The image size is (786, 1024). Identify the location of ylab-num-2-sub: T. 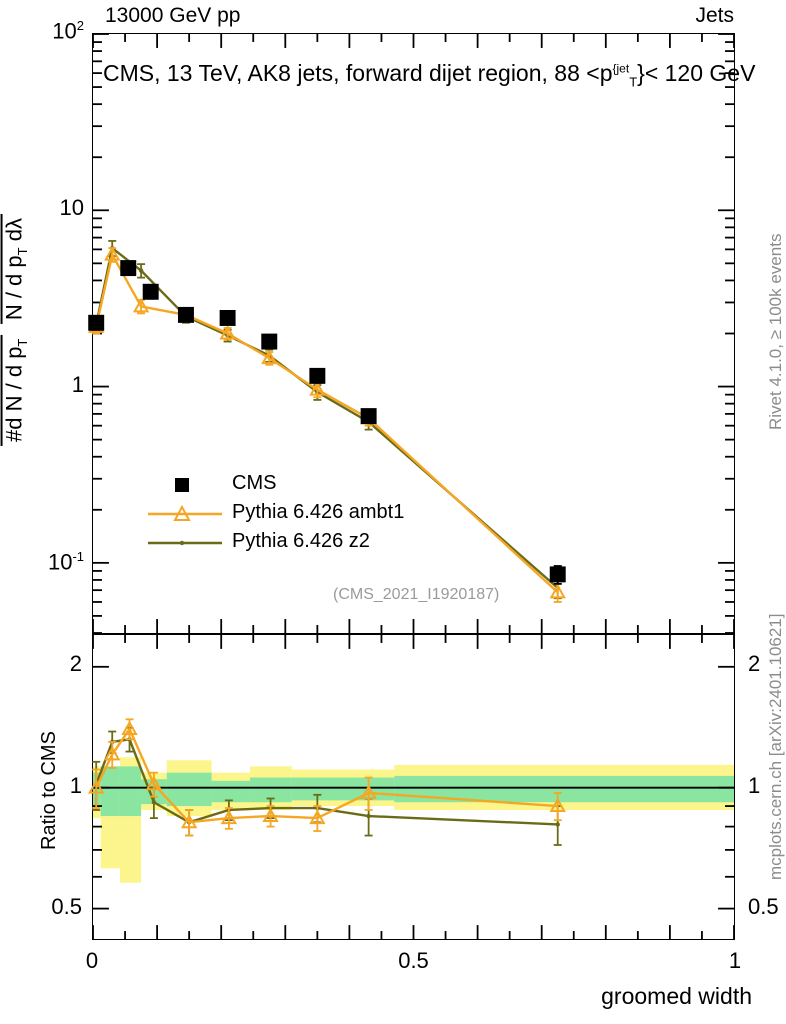
(23, 342).